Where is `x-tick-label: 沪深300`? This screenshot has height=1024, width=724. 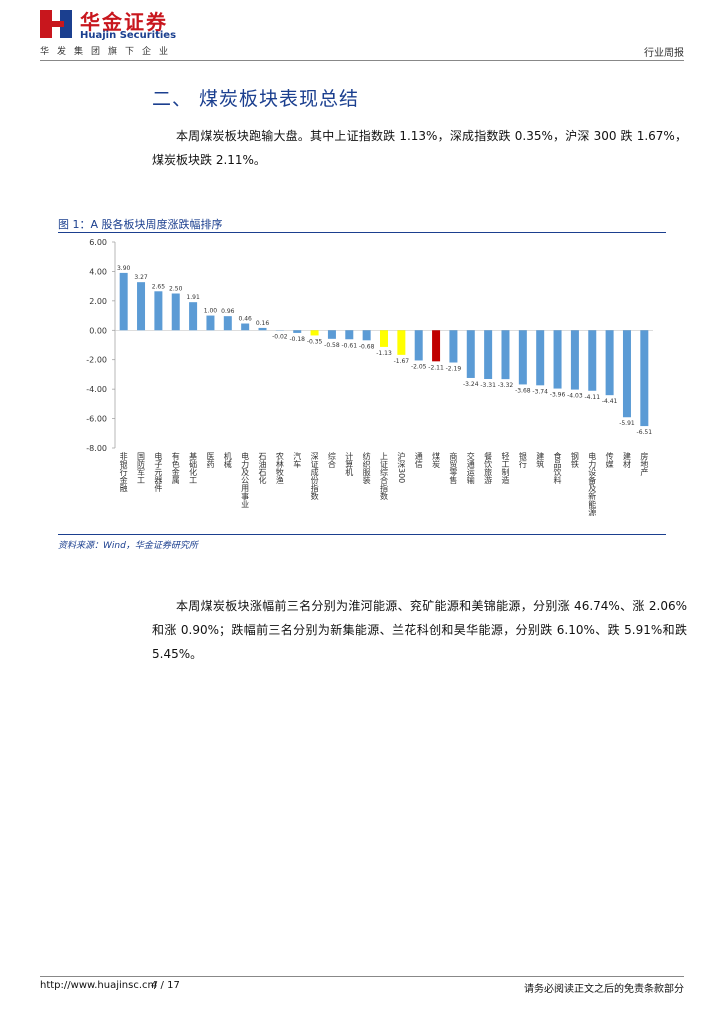
x-tick-label: 沪深300 is located at coordinates (401, 467).